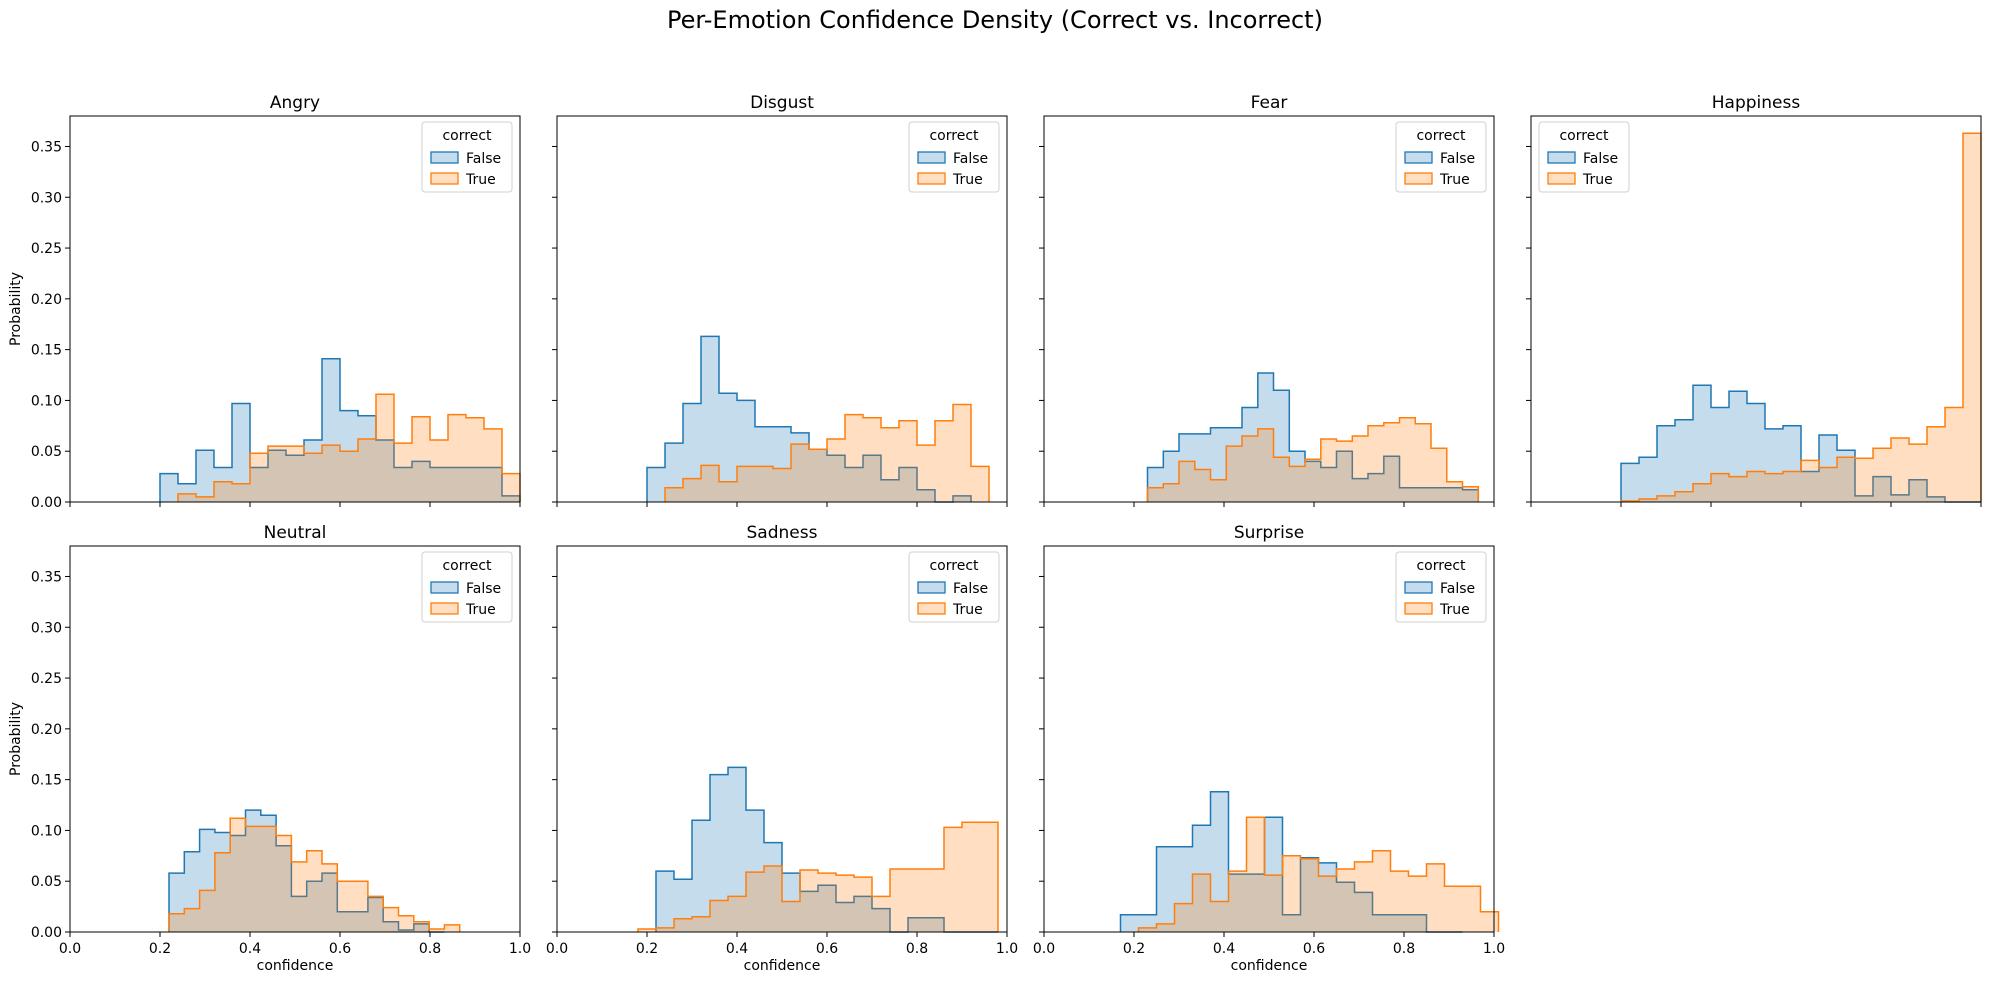  I want to click on hist-sadness-true, so click(818, 876).